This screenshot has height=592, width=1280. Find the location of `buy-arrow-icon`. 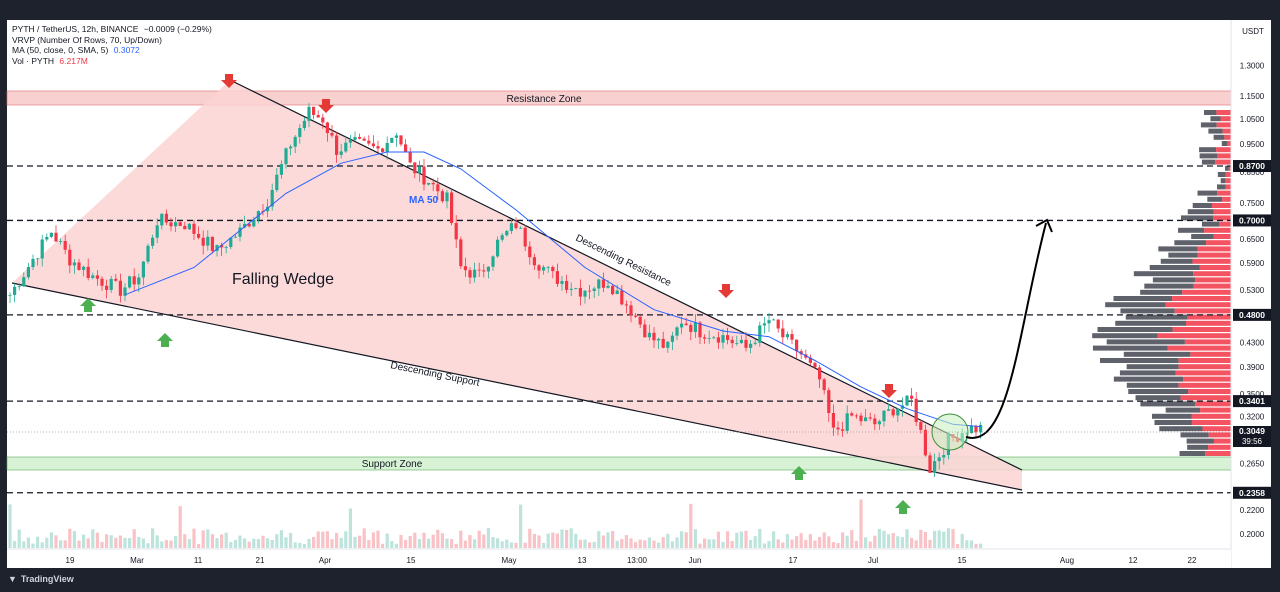

buy-arrow-icon is located at coordinates (165, 340).